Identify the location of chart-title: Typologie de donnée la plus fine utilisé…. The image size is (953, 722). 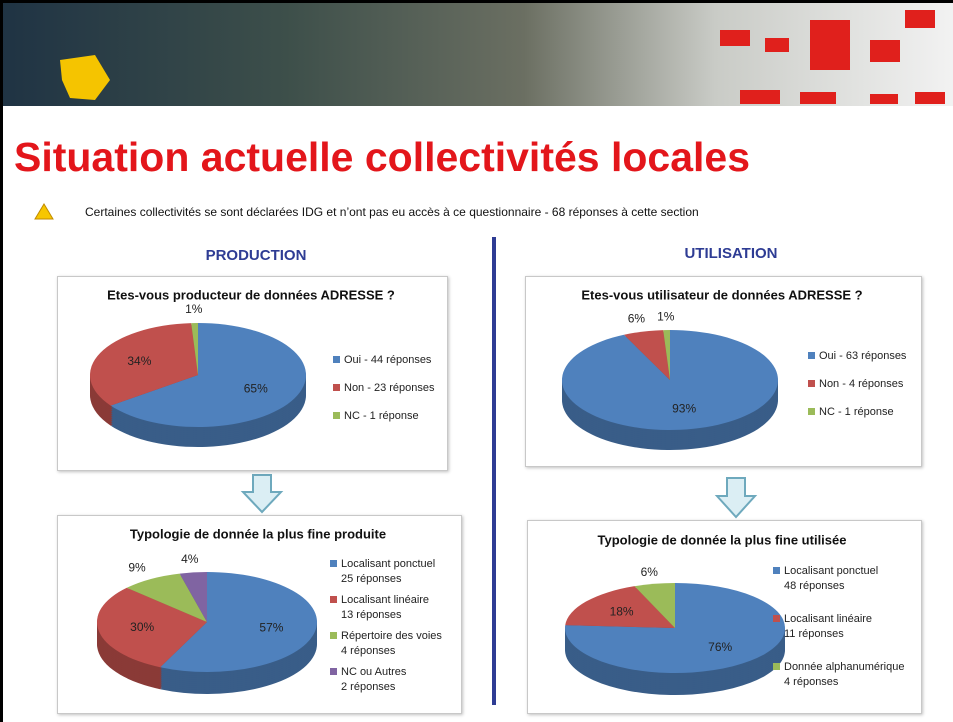
(722, 539).